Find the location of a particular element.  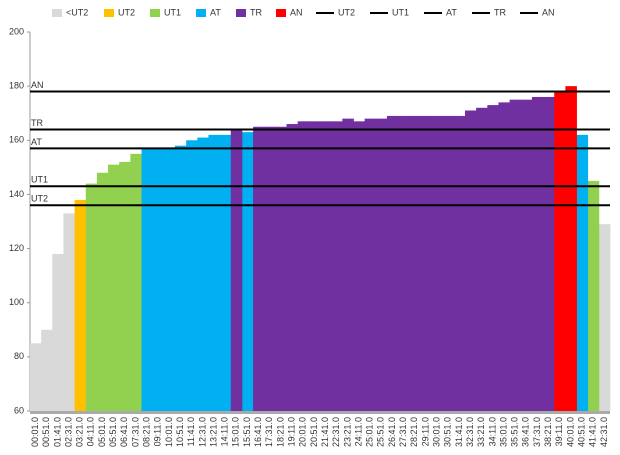

x-tick-label: 33:21.0 is located at coordinates (481, 432).